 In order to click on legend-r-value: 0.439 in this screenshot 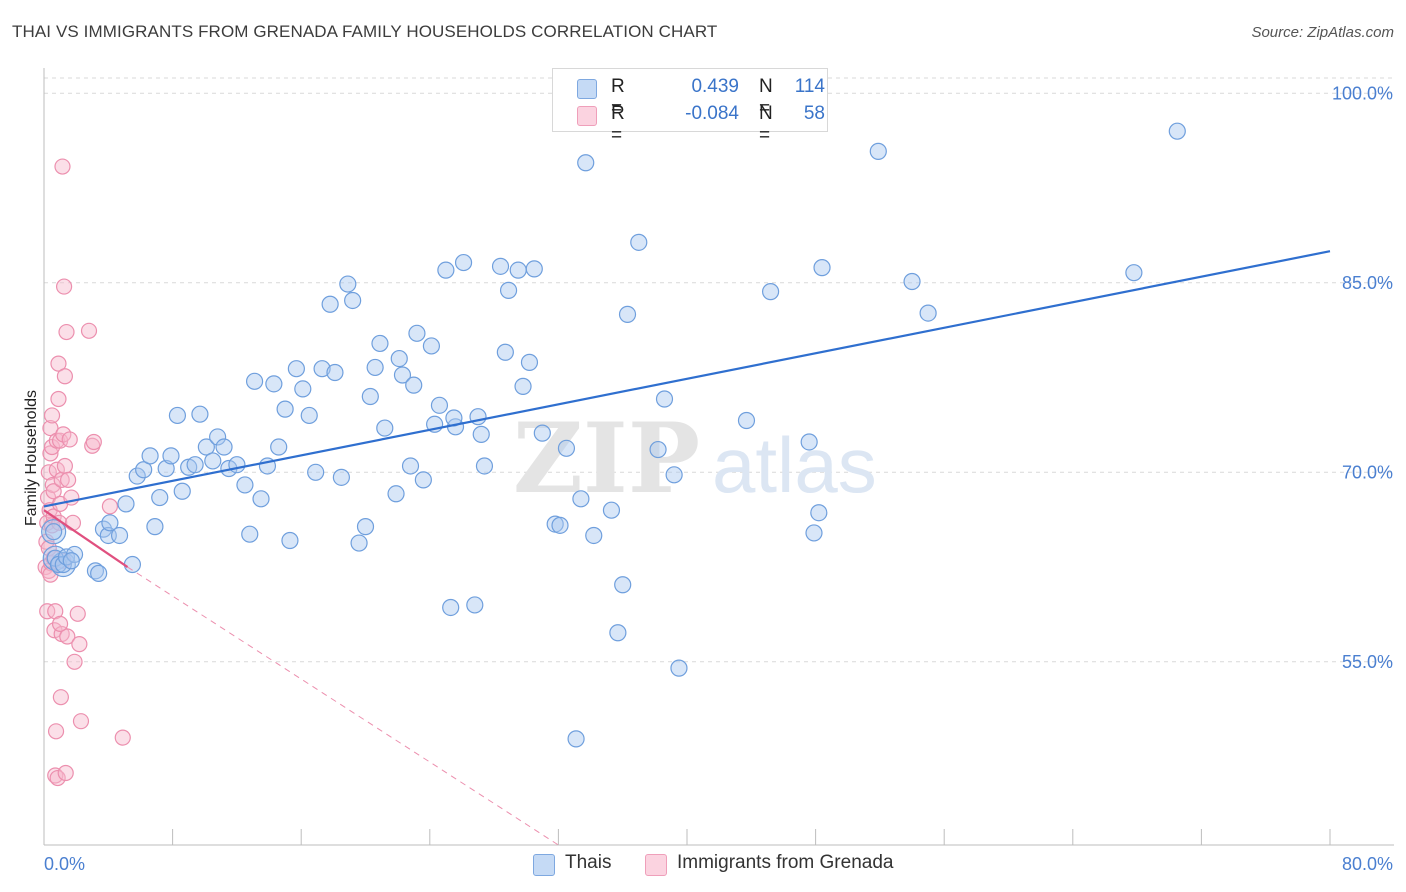, I will do `click(715, 86)`.